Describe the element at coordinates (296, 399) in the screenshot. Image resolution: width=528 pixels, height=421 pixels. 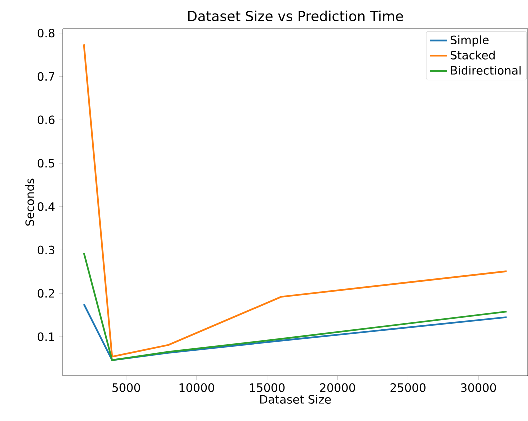
I see `x-axis-title: Dataset Size` at that location.